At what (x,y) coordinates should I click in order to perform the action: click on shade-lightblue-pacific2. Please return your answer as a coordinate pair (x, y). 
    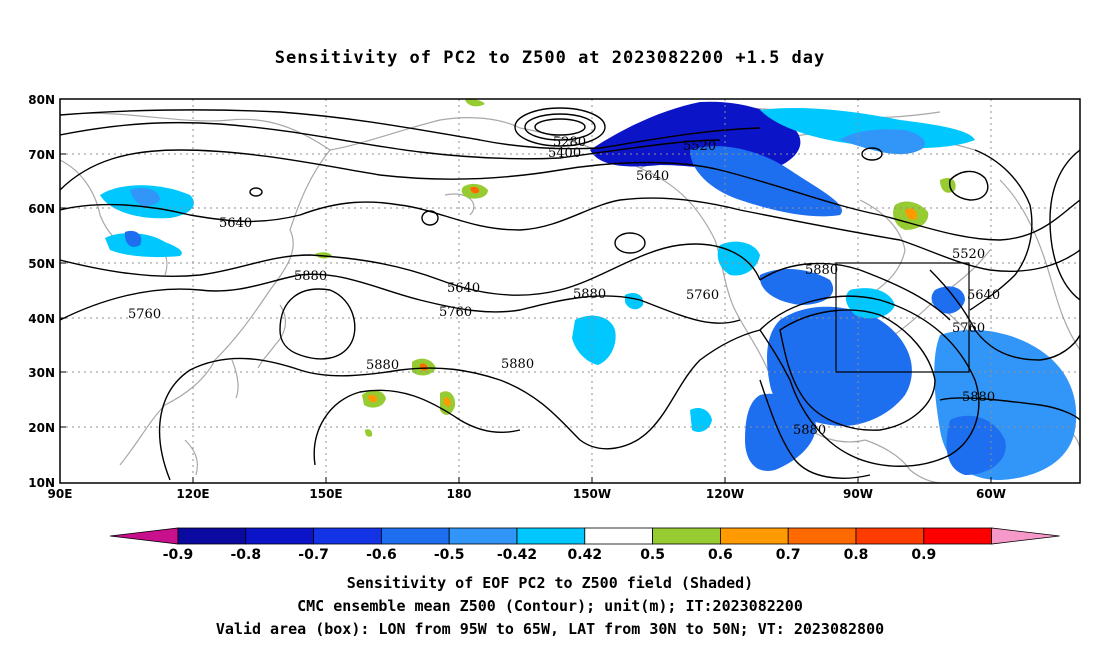
    Looking at the image, I should click on (701, 420).